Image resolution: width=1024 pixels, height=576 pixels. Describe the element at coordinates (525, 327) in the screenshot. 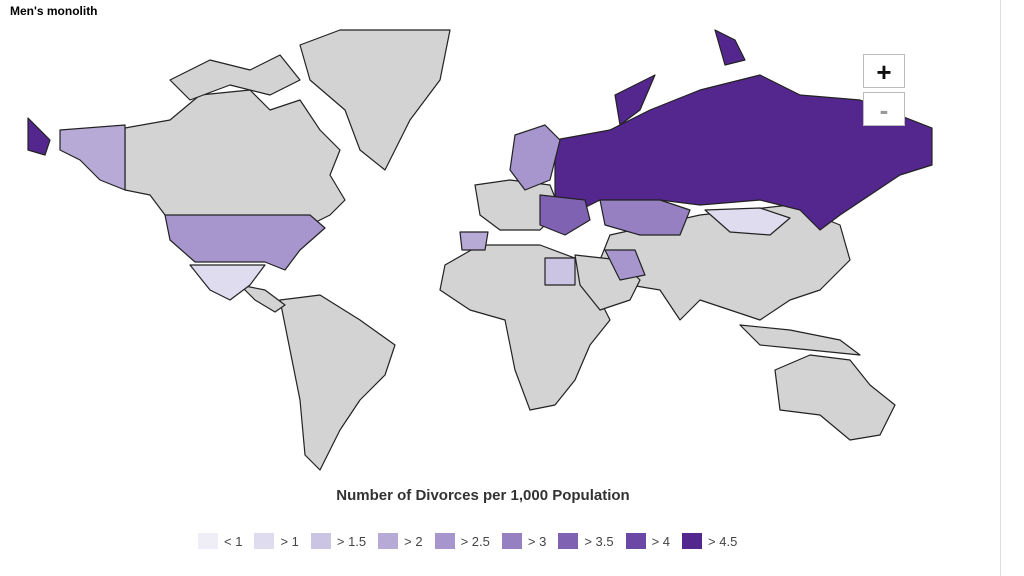

I see `africa` at that location.